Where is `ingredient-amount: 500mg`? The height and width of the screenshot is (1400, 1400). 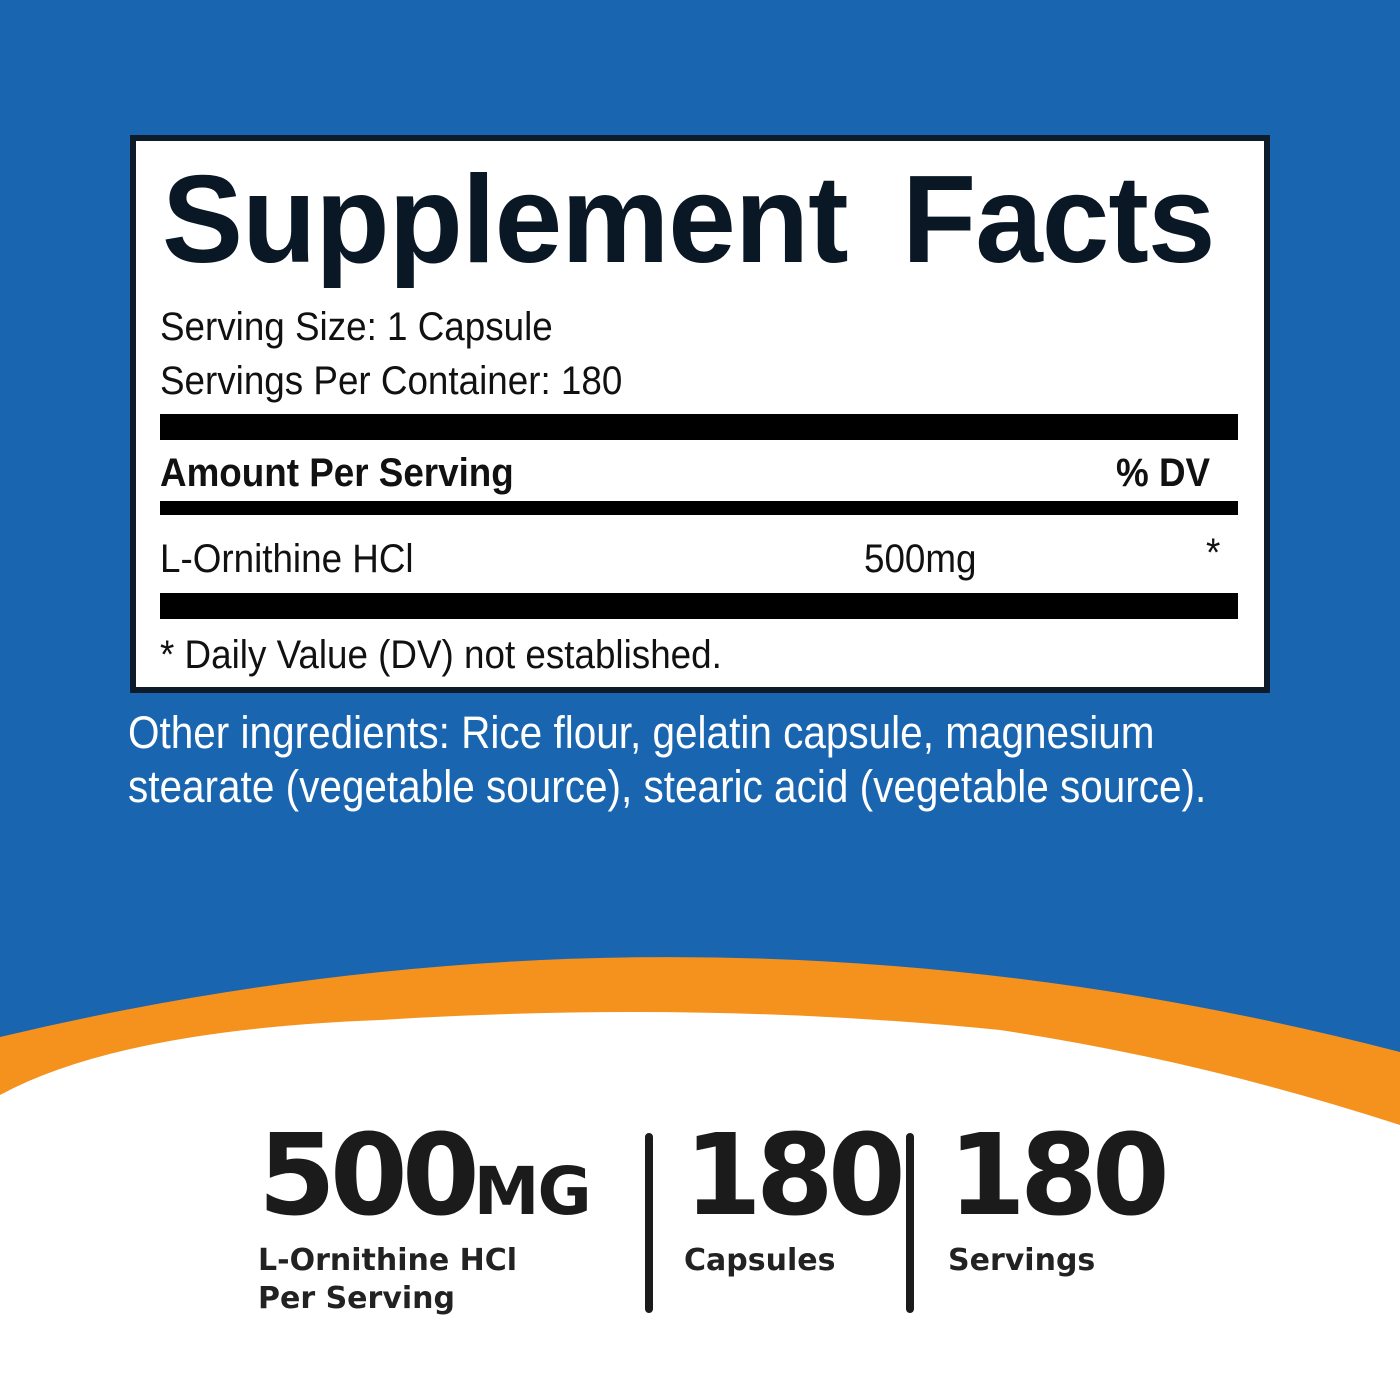 ingredient-amount: 500mg is located at coordinates (920, 559).